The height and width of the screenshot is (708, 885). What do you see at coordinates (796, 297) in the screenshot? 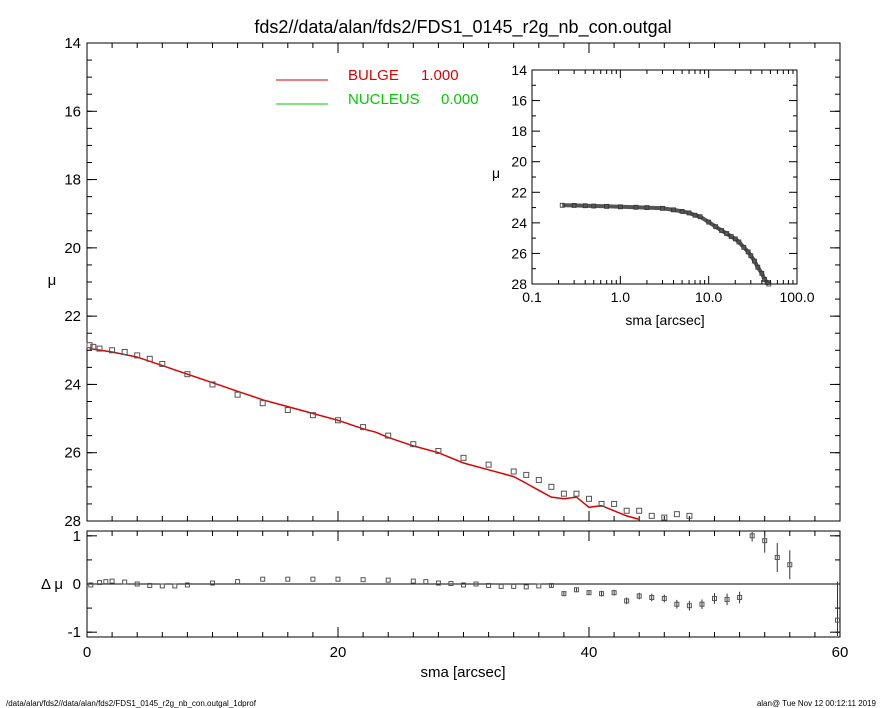
I see `inset-x-tick-label: 100.0` at bounding box center [796, 297].